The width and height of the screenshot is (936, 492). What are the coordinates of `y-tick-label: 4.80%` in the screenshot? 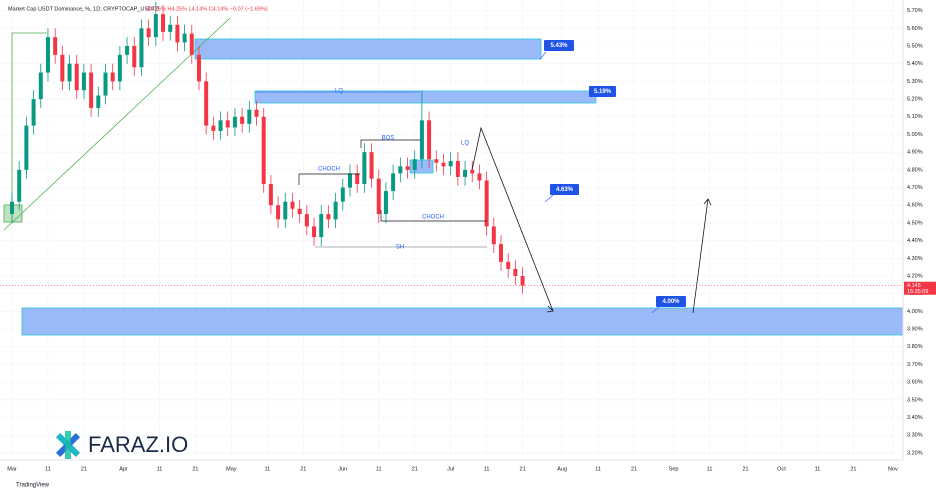 It's located at (915, 170).